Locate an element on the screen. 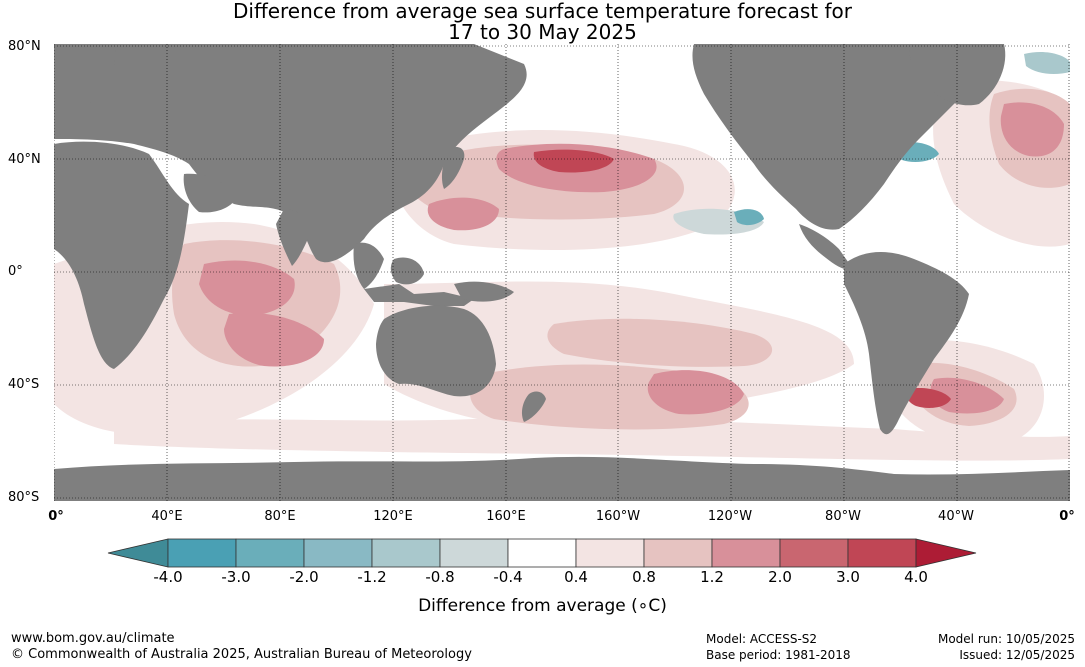  australia is located at coordinates (436, 351).